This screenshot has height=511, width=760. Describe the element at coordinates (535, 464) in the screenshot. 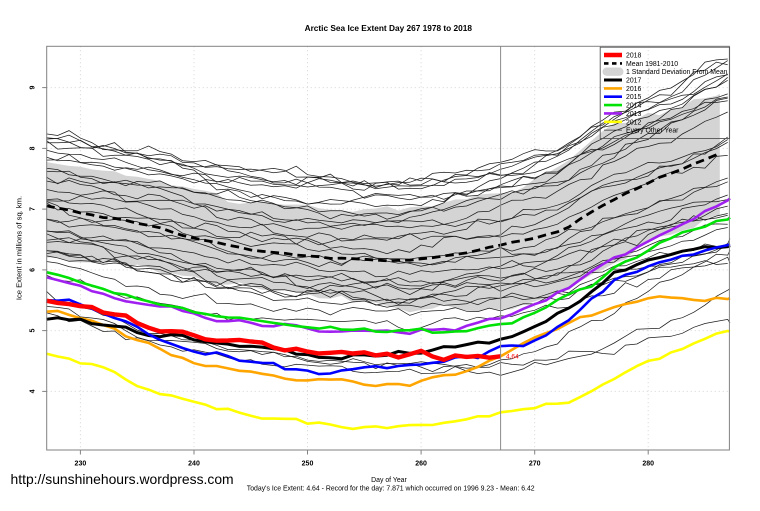

I see `svg-text: 270` at that location.